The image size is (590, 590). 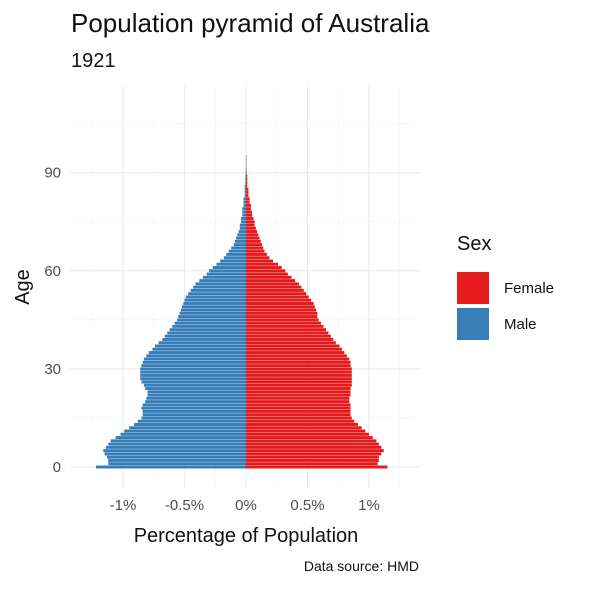 What do you see at coordinates (250, 23) in the screenshot?
I see `chart-title: Population pyramid of Australia` at bounding box center [250, 23].